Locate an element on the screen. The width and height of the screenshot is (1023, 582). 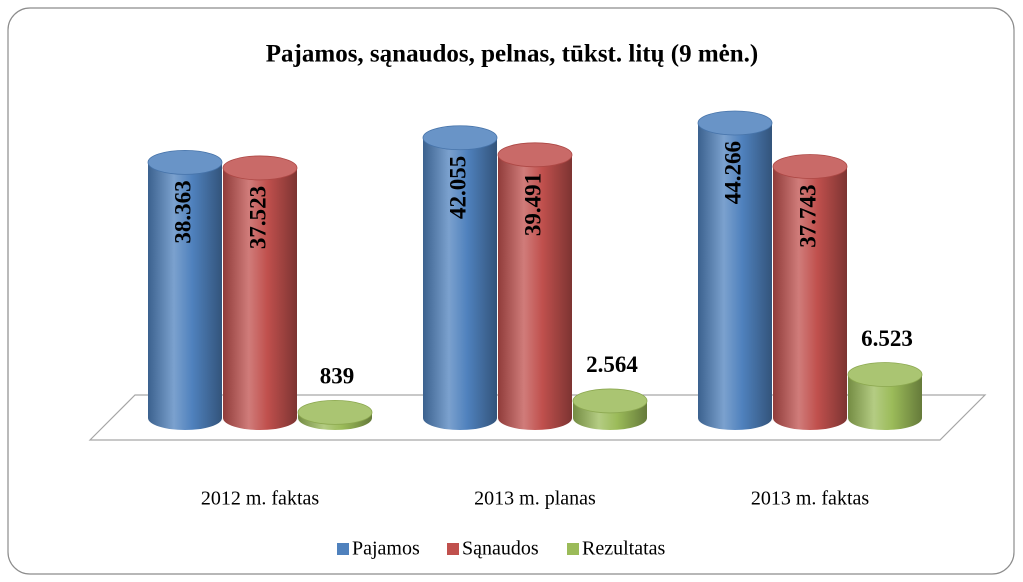
data-label: 44.266 is located at coordinates (732, 172).